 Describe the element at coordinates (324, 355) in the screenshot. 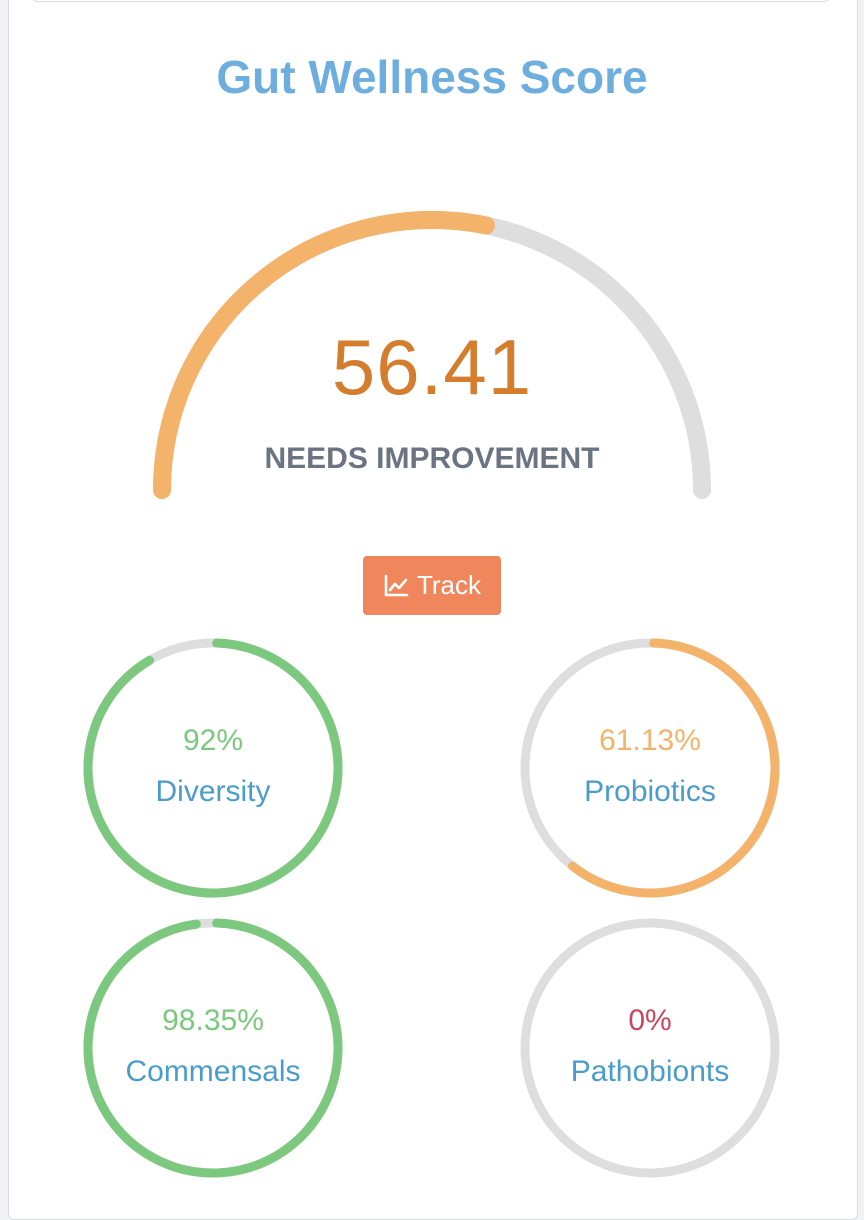

I see `gauge-fill` at that location.